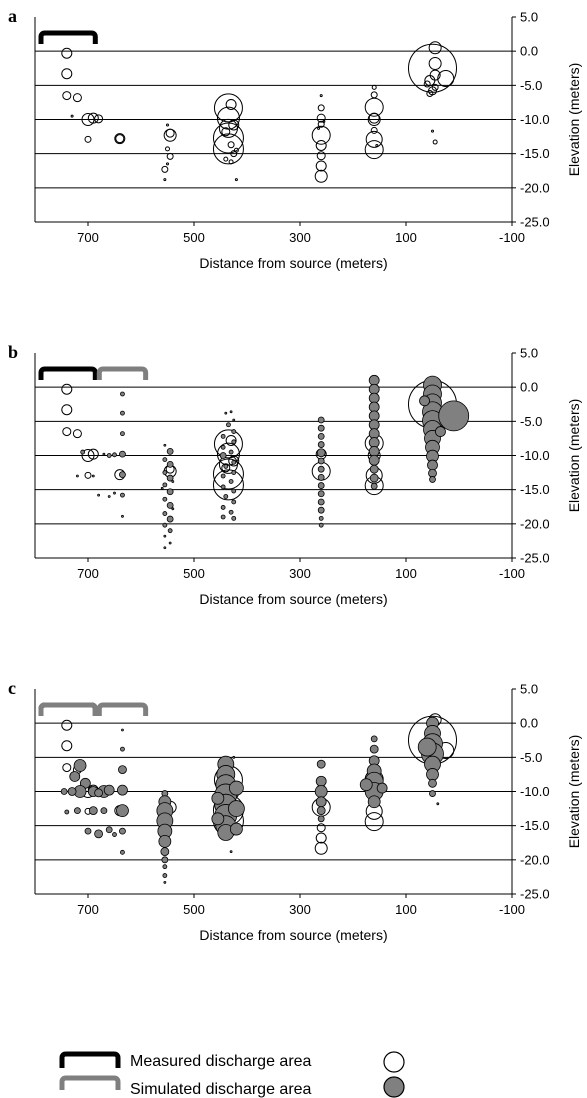  What do you see at coordinates (529, 689) in the screenshot?
I see `y-tick-label: 5.0` at bounding box center [529, 689].